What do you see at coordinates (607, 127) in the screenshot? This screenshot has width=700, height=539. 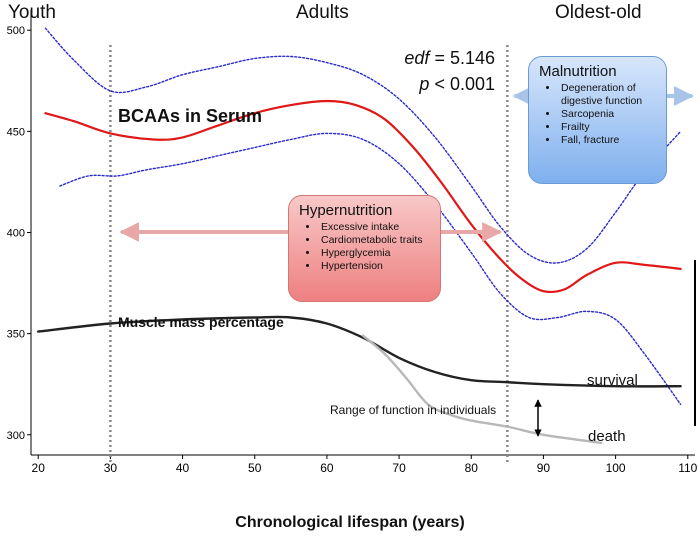 I see `malnutrition-item: Frailty` at bounding box center [607, 127].